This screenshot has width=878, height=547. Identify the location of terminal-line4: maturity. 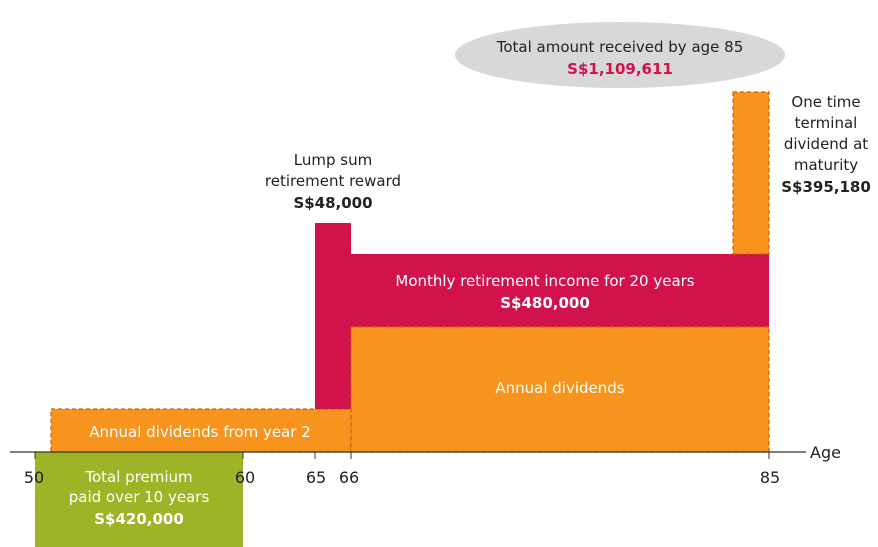
(826, 165).